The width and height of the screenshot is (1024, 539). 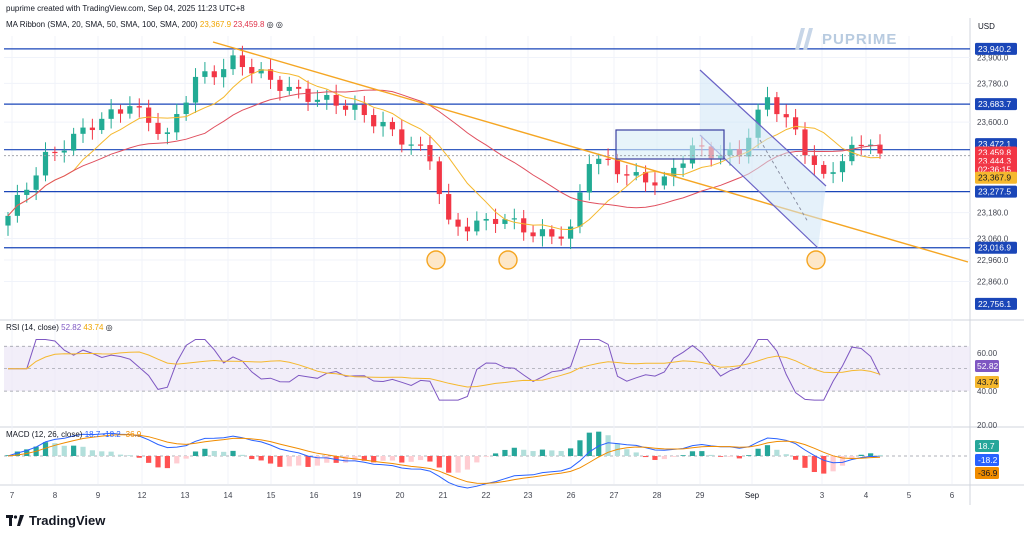 I want to click on y-axis-tick-label: 23,600.0, so click(x=993, y=122).